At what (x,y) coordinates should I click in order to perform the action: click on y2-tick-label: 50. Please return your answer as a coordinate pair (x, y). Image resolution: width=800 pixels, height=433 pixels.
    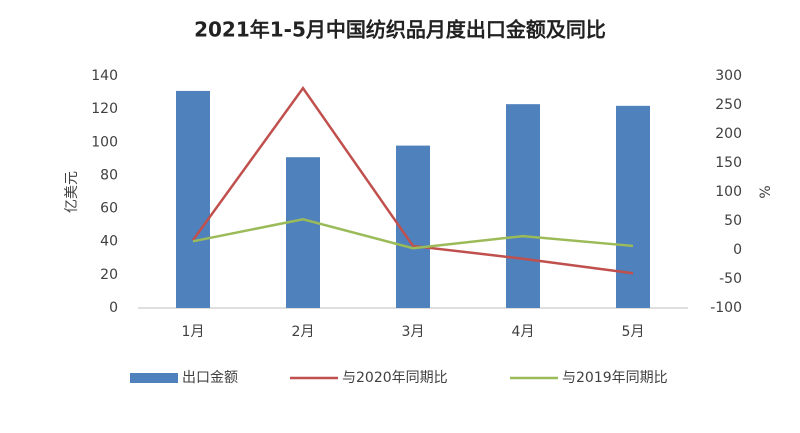
    Looking at the image, I should click on (733, 221).